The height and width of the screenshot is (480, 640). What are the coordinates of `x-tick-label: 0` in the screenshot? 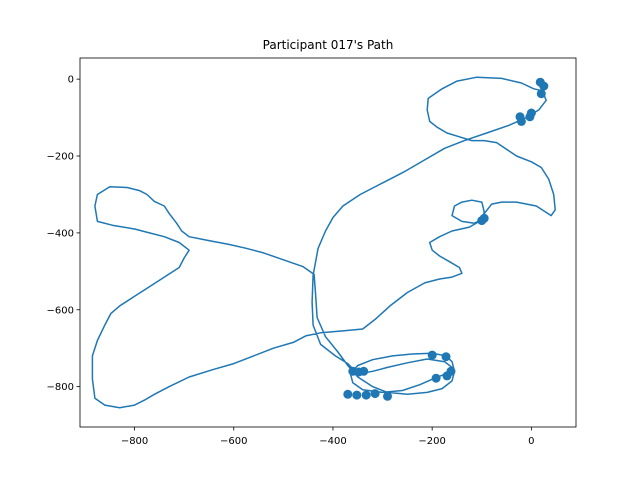 It's located at (531, 441).